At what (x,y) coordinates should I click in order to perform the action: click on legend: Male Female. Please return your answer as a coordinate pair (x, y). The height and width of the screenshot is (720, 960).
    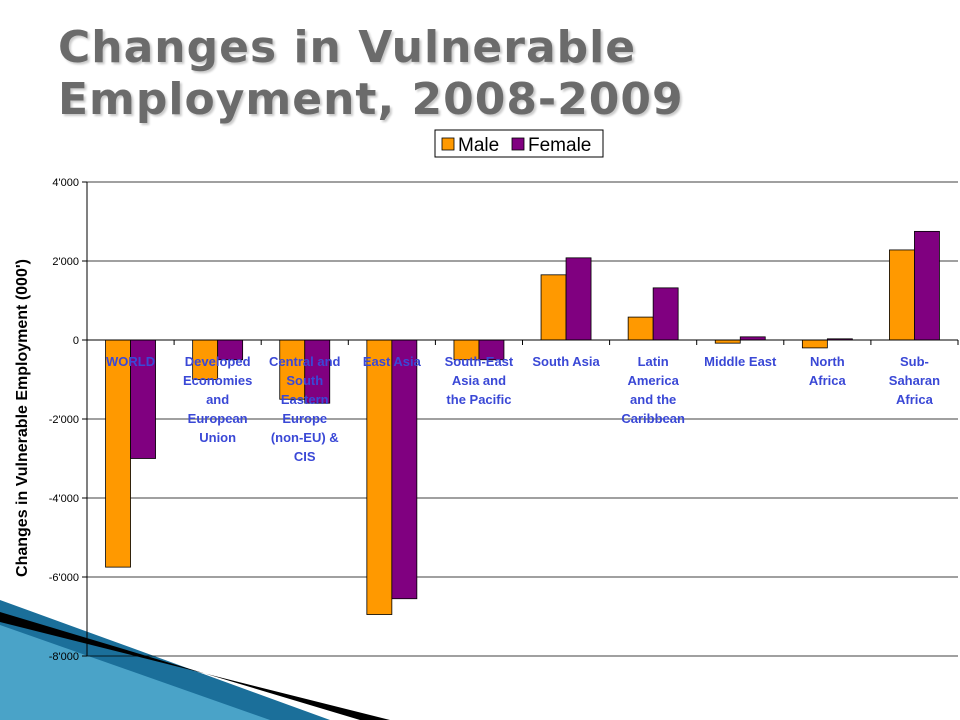
    Looking at the image, I should click on (519, 143).